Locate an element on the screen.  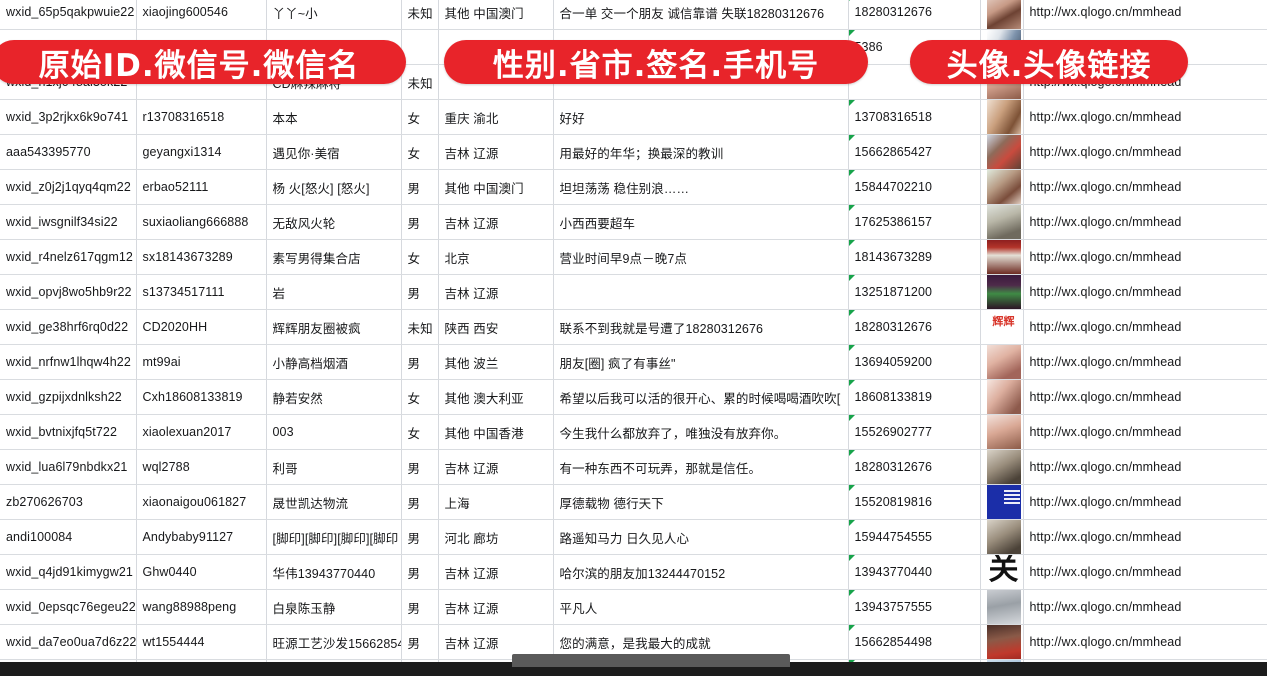
cell-wx_id: wt1554444 is located at coordinates (201, 642).